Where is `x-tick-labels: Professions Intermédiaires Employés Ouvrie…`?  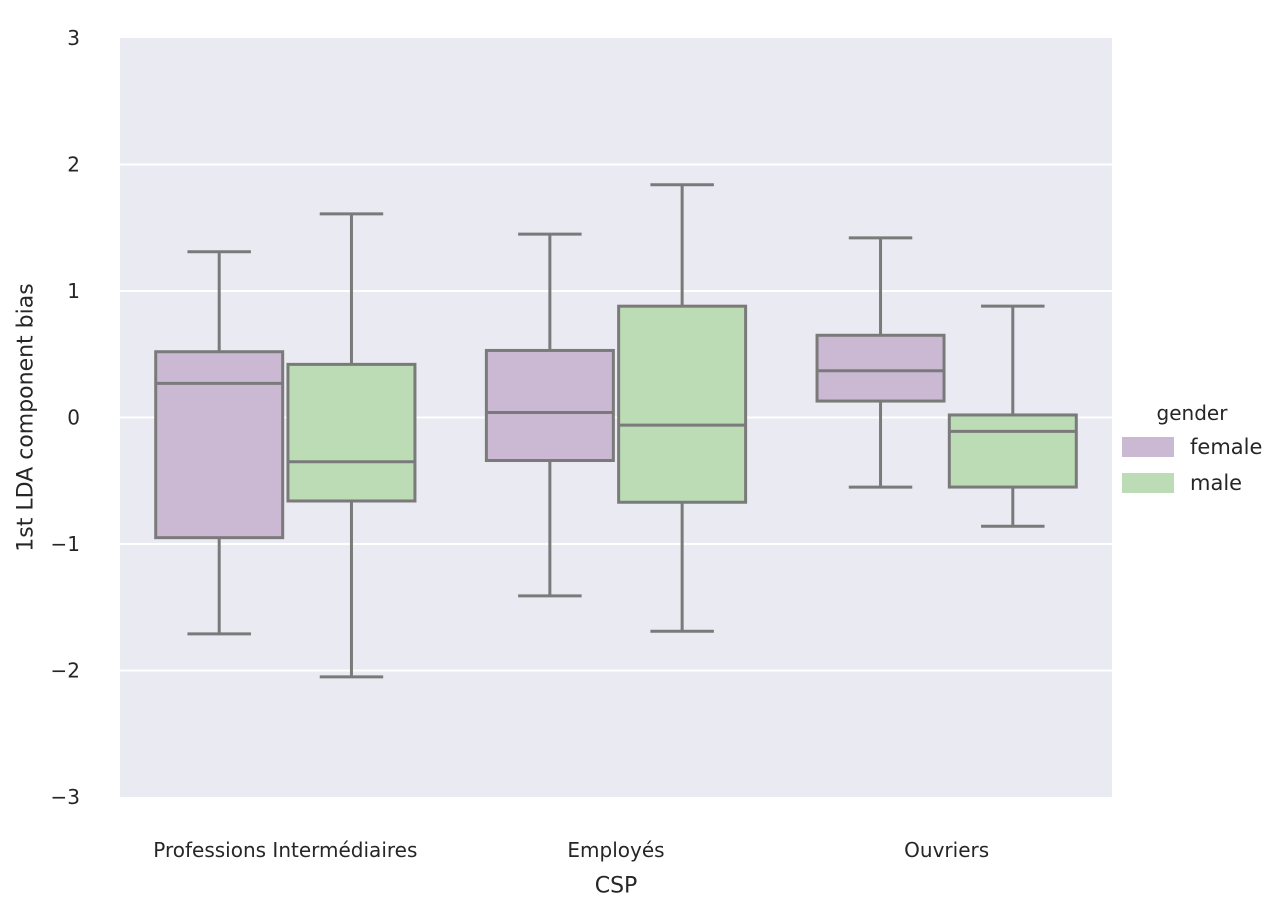 x-tick-labels: Professions Intermédiaires Employés Ouvrie… is located at coordinates (571, 850).